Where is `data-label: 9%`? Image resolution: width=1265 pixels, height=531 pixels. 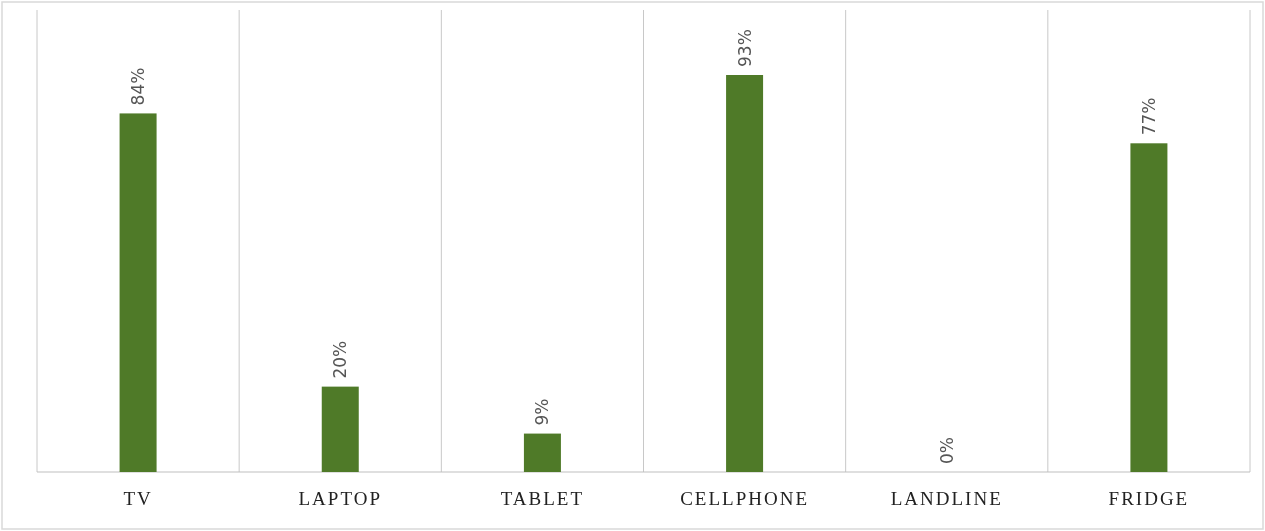
data-label: 9% is located at coordinates (542, 412).